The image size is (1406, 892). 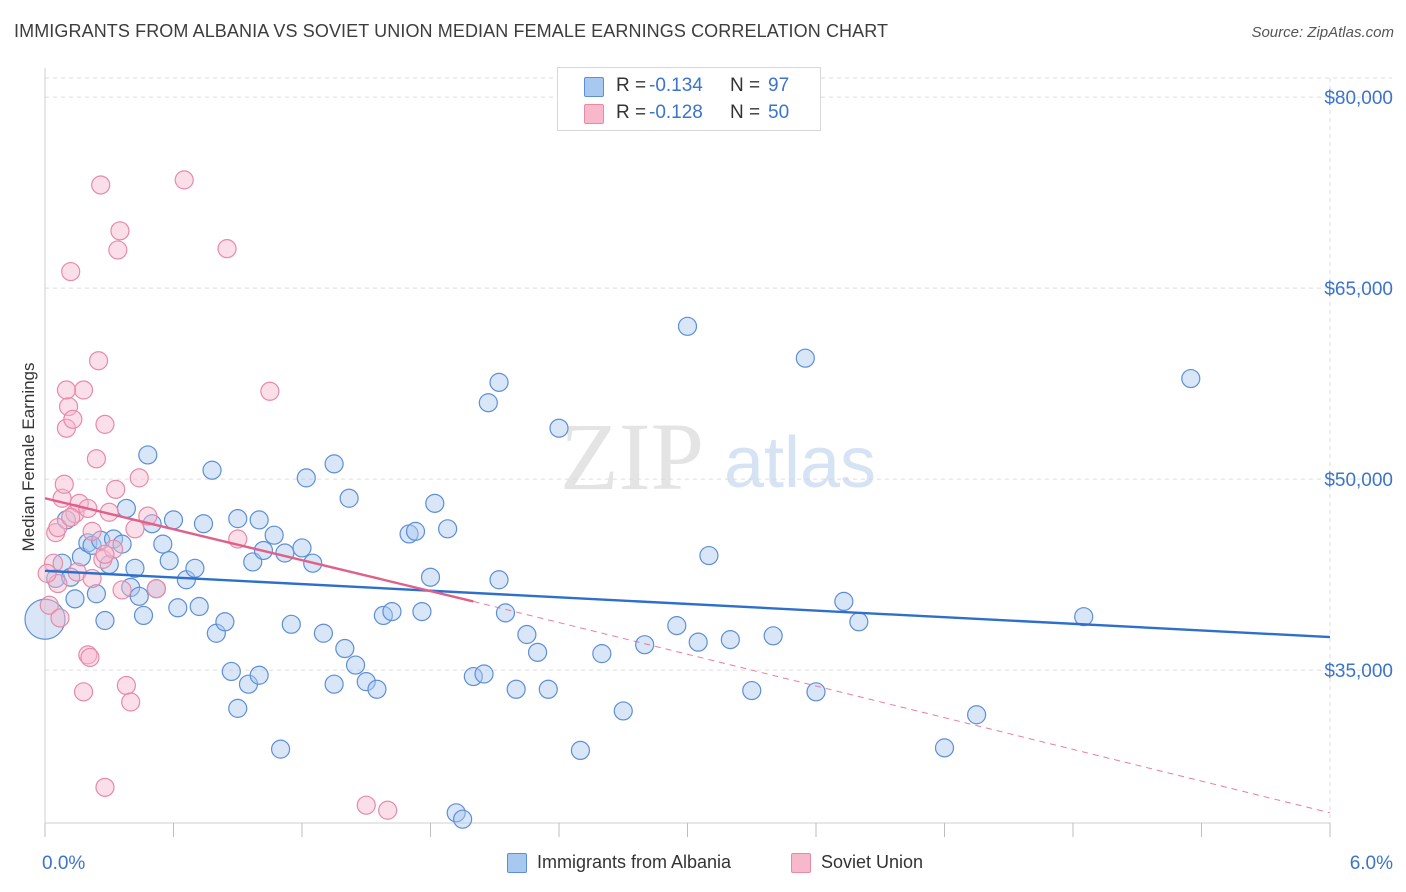 I want to click on r-label: R =, so click(x=631, y=112).